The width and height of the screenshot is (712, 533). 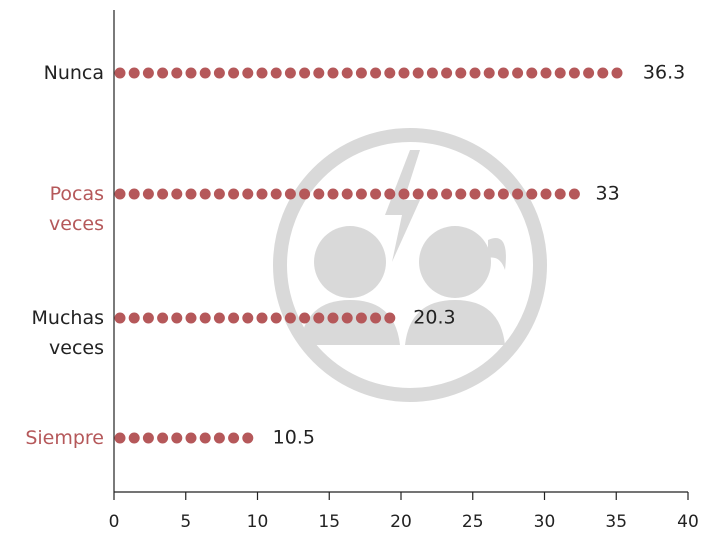 I want to click on x-tick-label: 15, so click(x=329, y=522).